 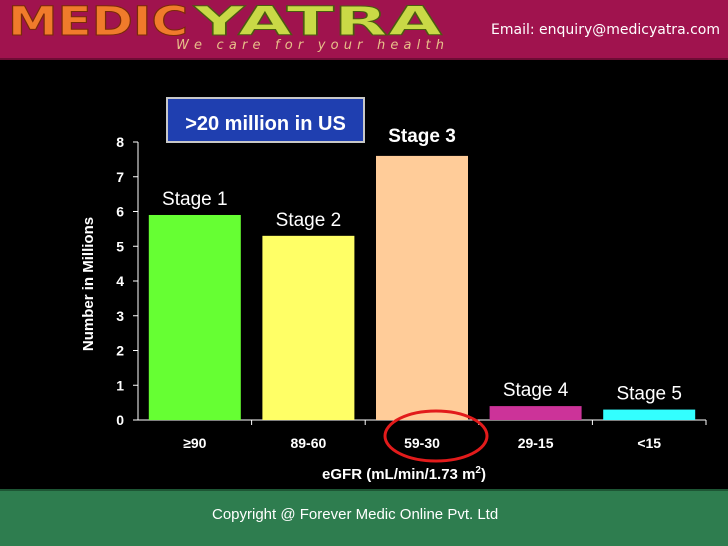 What do you see at coordinates (98, 23) in the screenshot?
I see `brand-left: MEDIC` at bounding box center [98, 23].